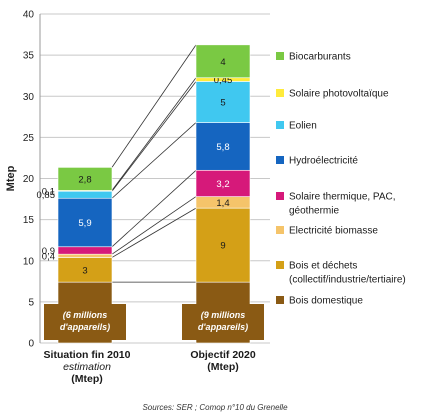  I want to click on annotation-text: (6 millions, so click(85, 315).